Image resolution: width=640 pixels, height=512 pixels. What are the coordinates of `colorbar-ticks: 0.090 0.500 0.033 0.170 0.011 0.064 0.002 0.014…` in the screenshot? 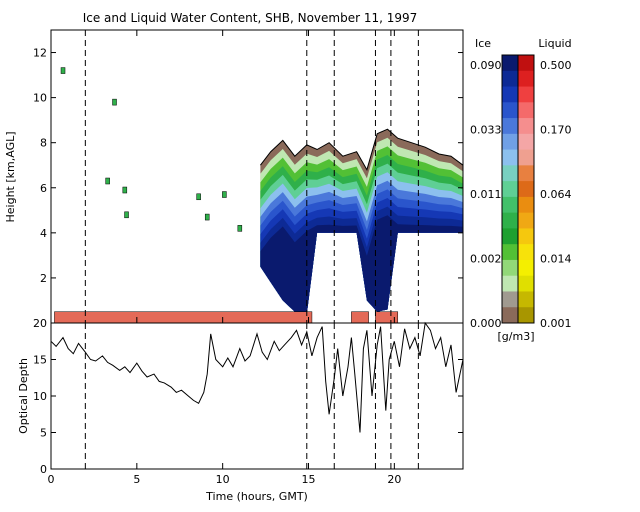 It's located at (521, 194).